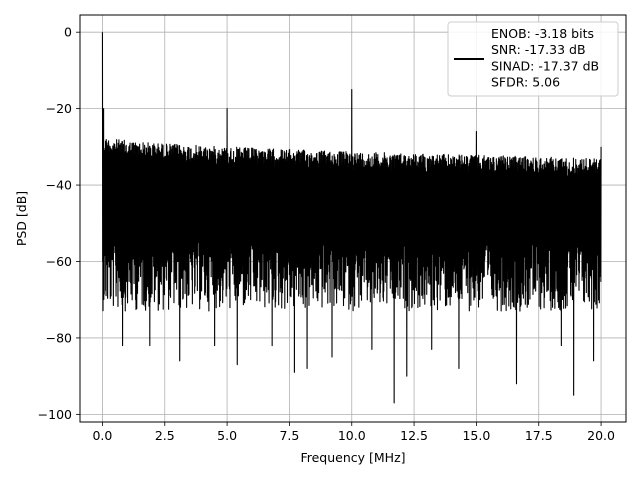  What do you see at coordinates (59, 261) in the screenshot?
I see `y-tick-label: −60` at bounding box center [59, 261].